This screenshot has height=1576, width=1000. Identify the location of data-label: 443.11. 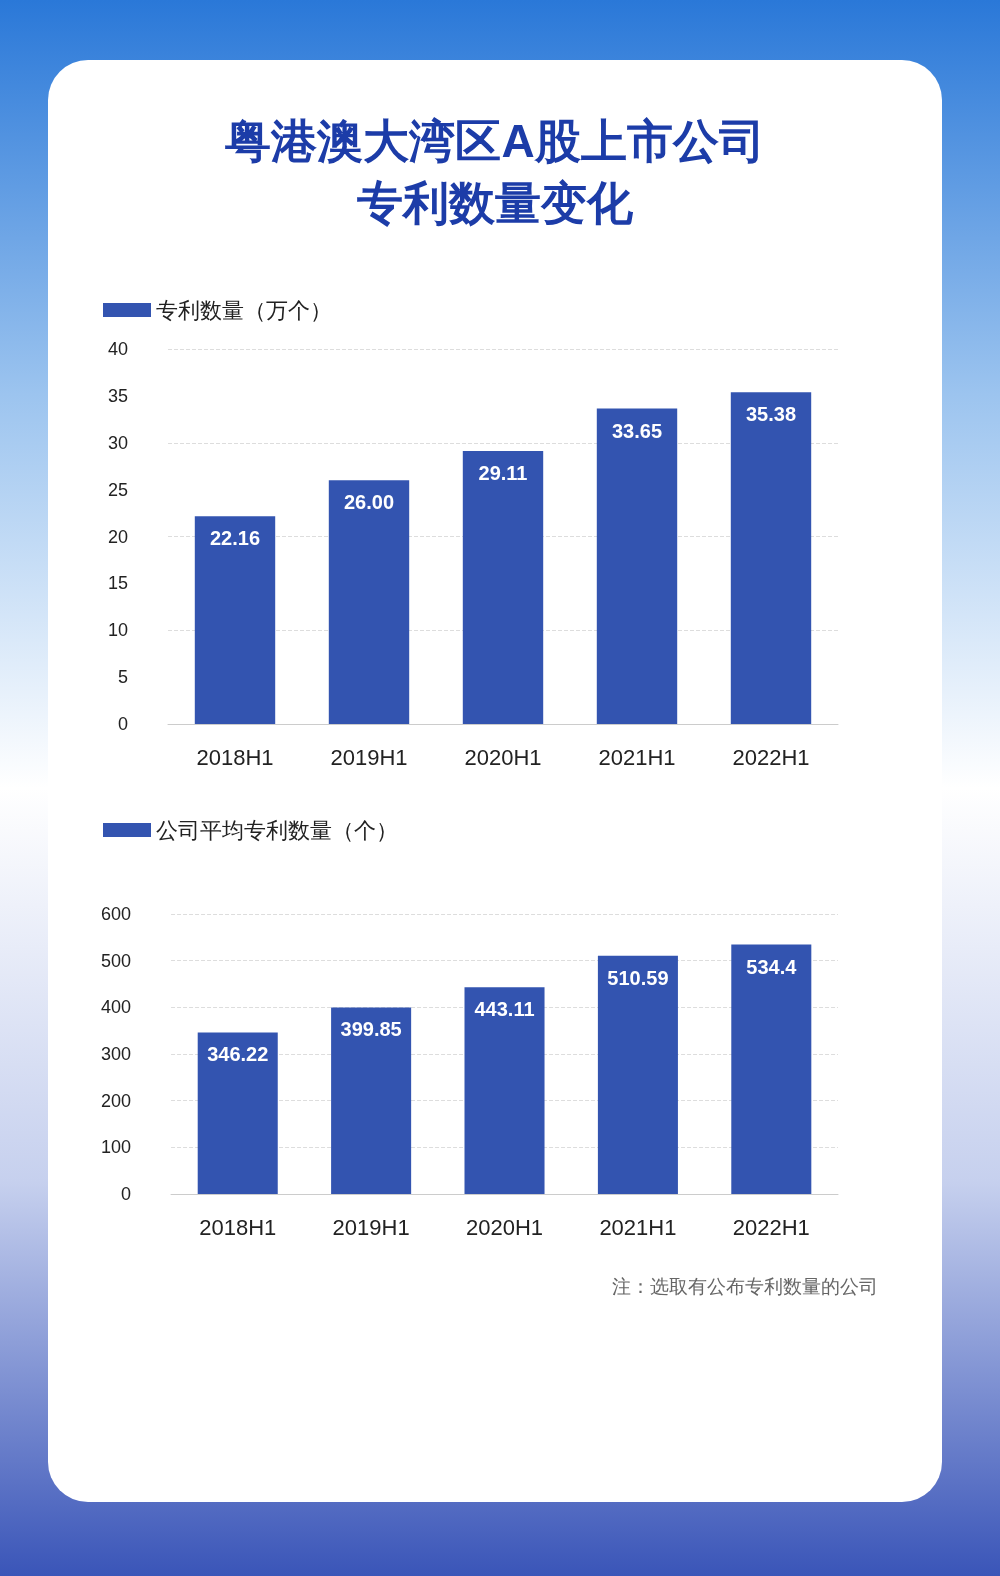
(504, 1009).